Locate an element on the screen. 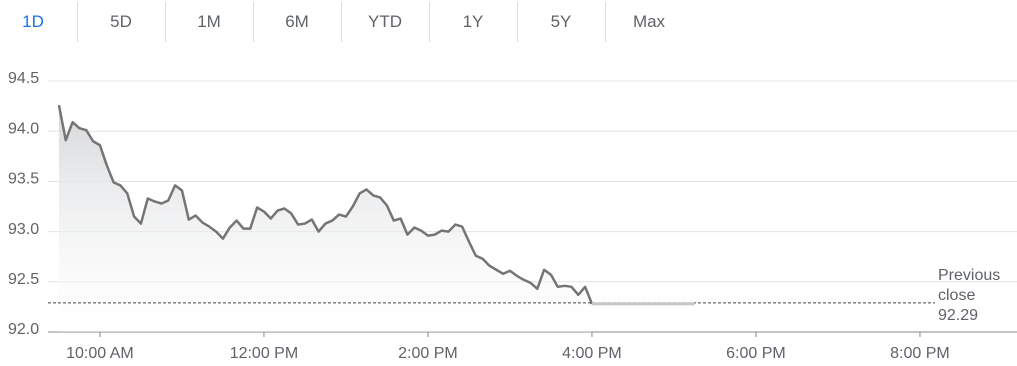 This screenshot has width=1017, height=366. range-tab: 1D is located at coordinates (33, 21).